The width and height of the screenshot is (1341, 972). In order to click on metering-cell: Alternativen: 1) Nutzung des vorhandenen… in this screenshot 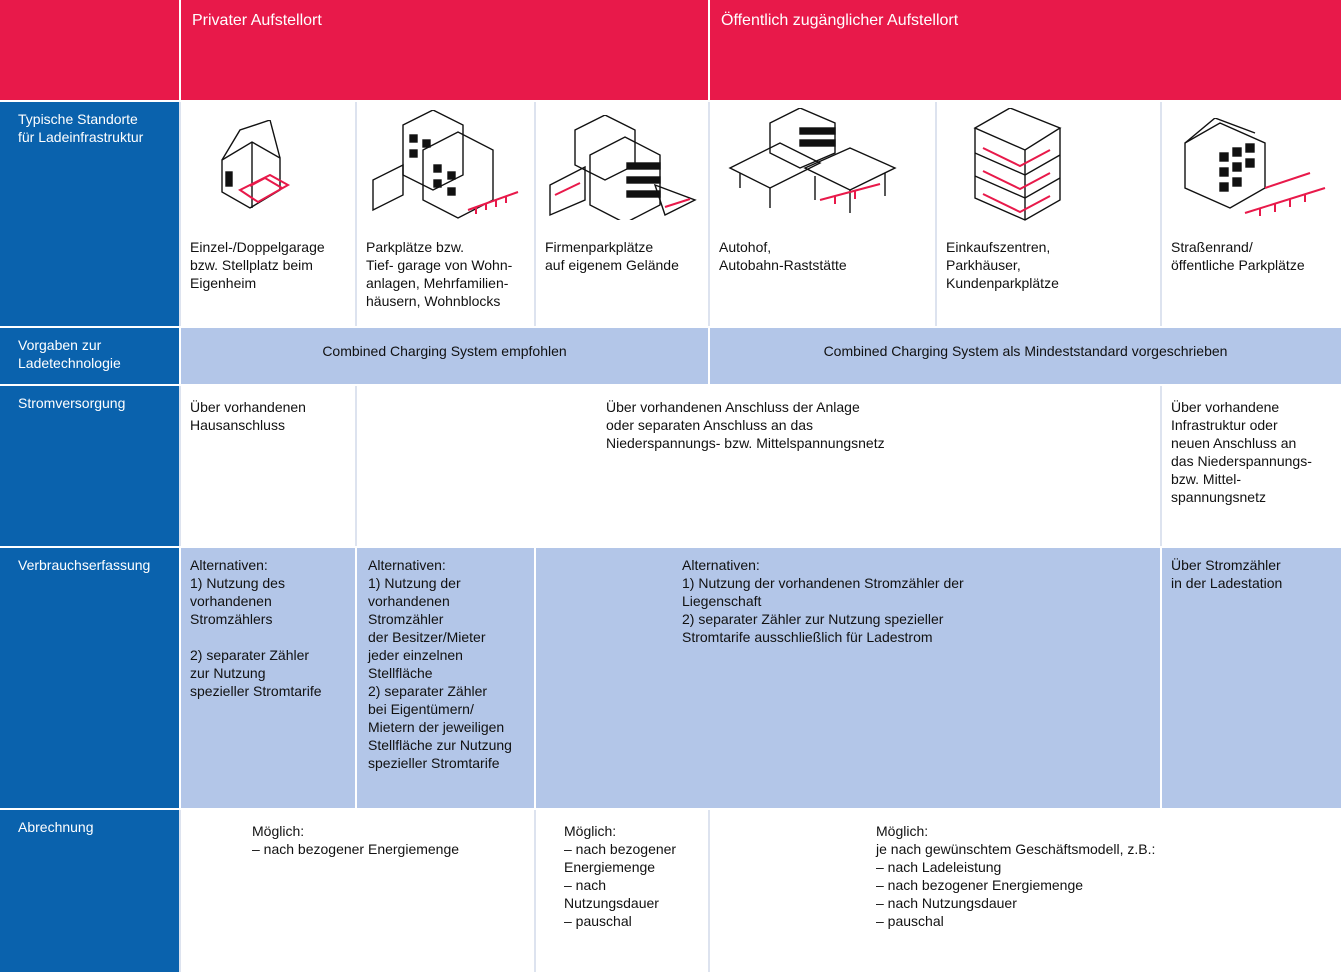, I will do `click(268, 678)`.